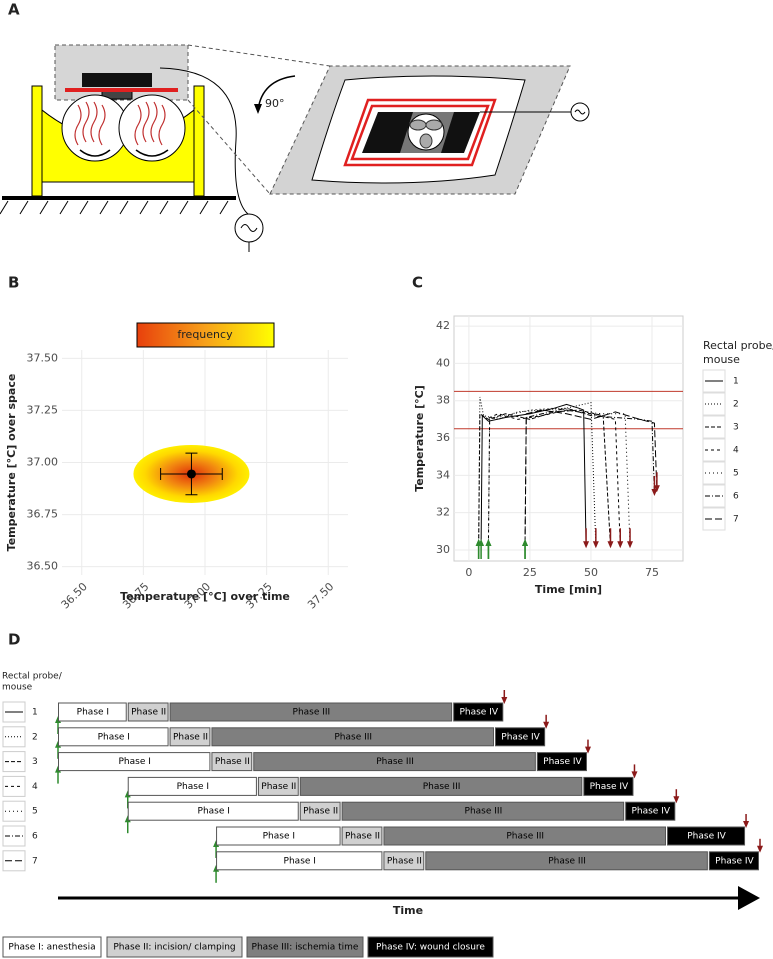 Image resolution: width=773 pixels, height=959 pixels. Describe the element at coordinates (35, 861) in the screenshot. I see `row-label: 7` at that location.